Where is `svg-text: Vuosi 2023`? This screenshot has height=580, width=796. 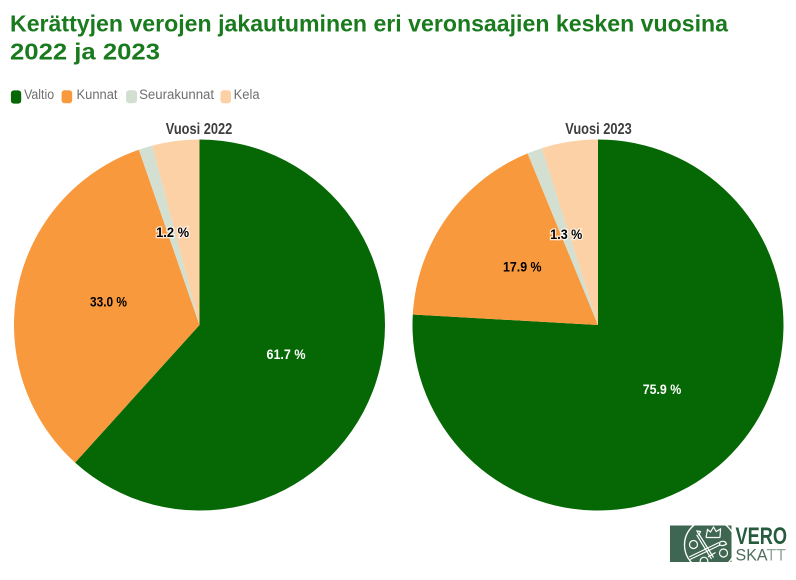
svg-text: Vuosi 2023 is located at coordinates (598, 129).